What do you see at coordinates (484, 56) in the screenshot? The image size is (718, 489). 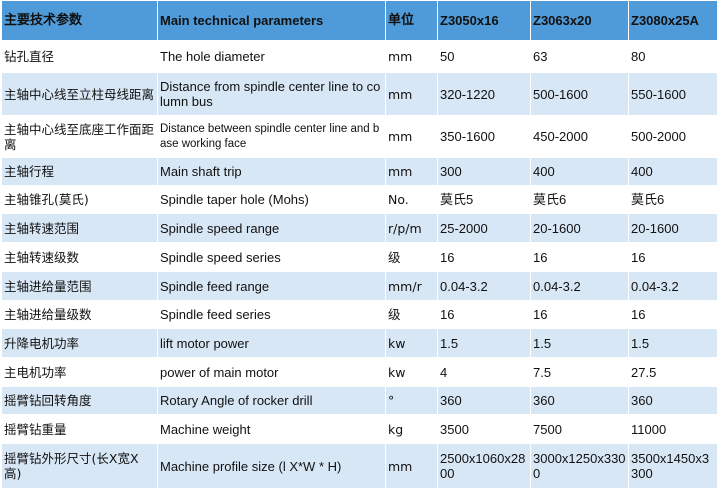 I see `value: 50` at bounding box center [484, 56].